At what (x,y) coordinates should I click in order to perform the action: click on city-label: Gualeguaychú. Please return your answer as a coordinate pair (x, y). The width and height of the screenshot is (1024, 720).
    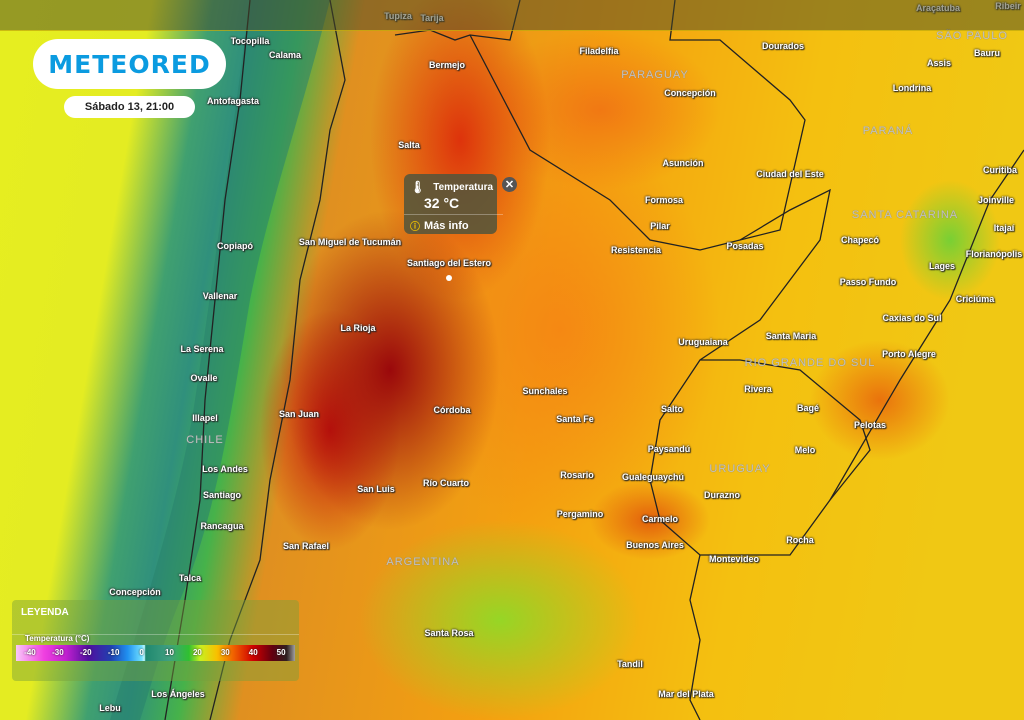
    Looking at the image, I should click on (653, 477).